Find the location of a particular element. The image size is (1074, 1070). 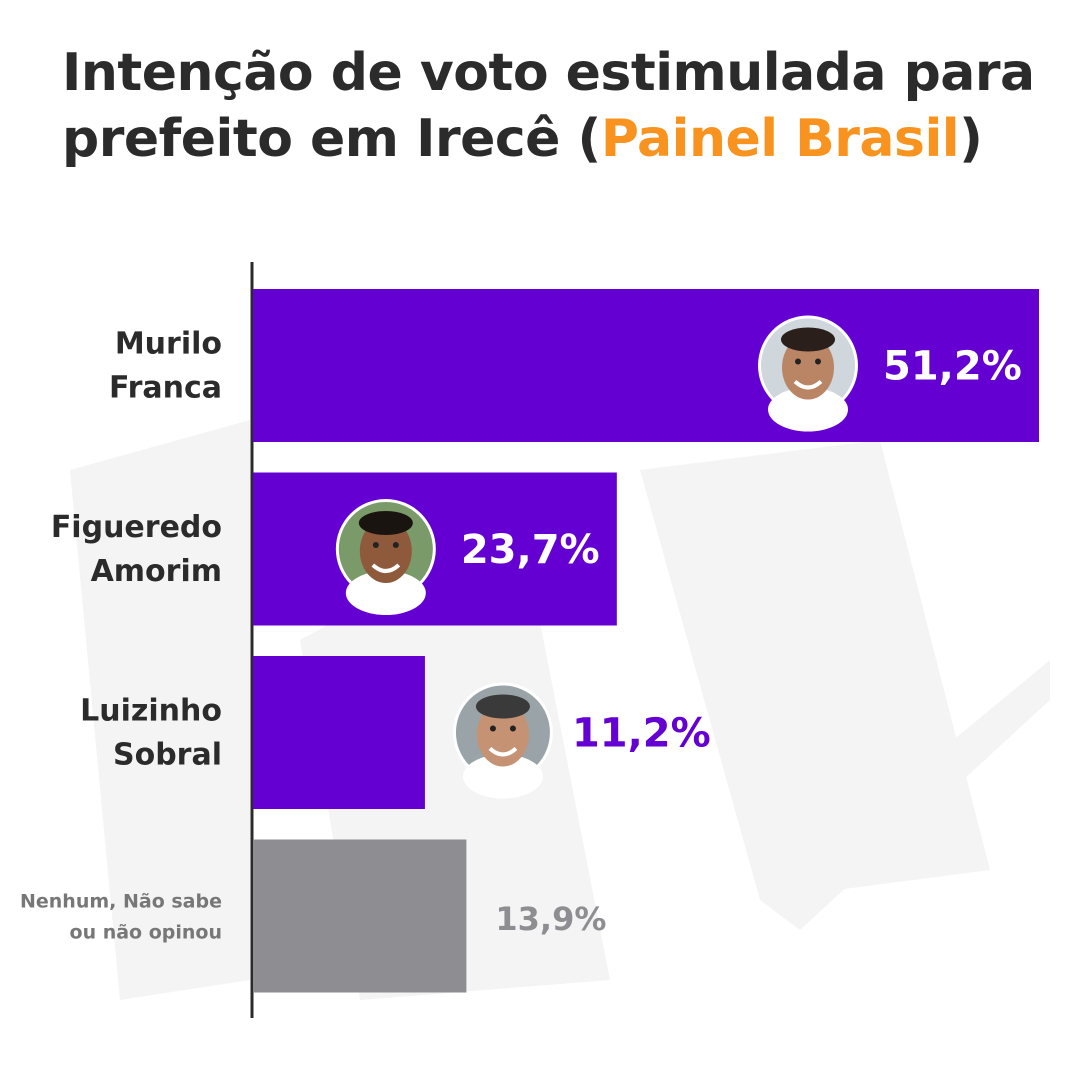

category-label-line: Sobral is located at coordinates (167, 755).